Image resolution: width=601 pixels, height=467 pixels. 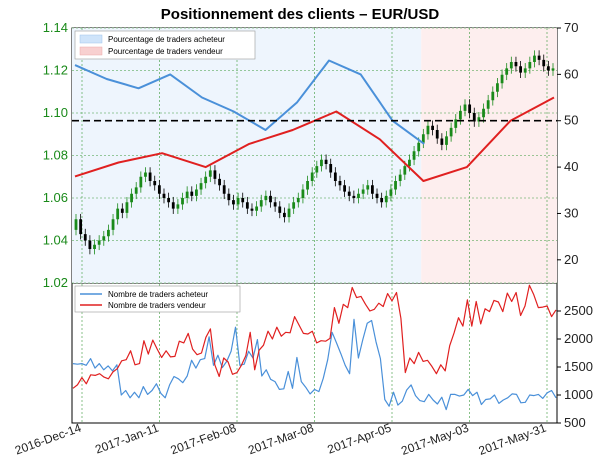 I want to click on bottom-legend-box, so click(x=157, y=299).